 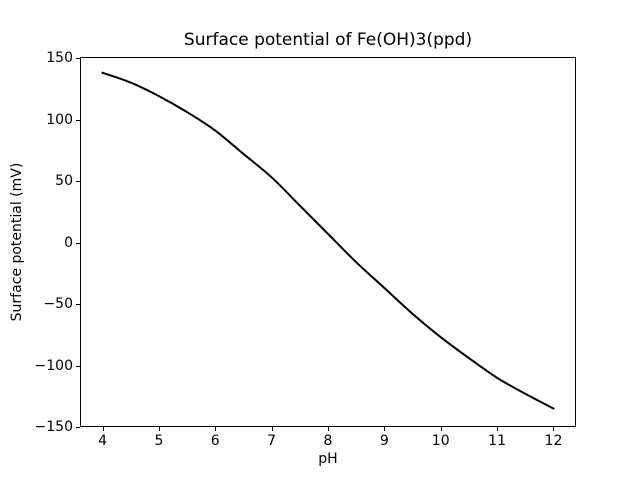 I want to click on x-tick-label: 12, so click(x=553, y=441).